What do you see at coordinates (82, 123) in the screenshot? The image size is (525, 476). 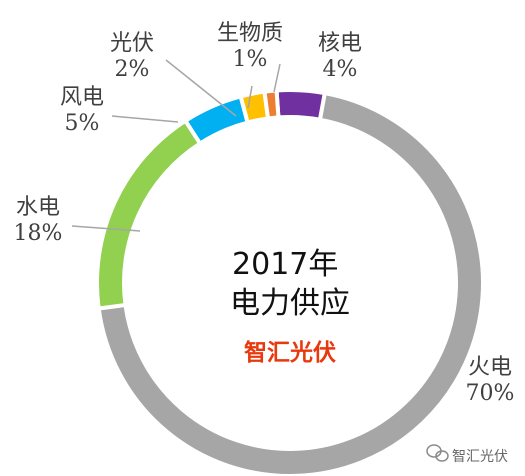 I see `slice-value-3: 5%` at bounding box center [82, 123].